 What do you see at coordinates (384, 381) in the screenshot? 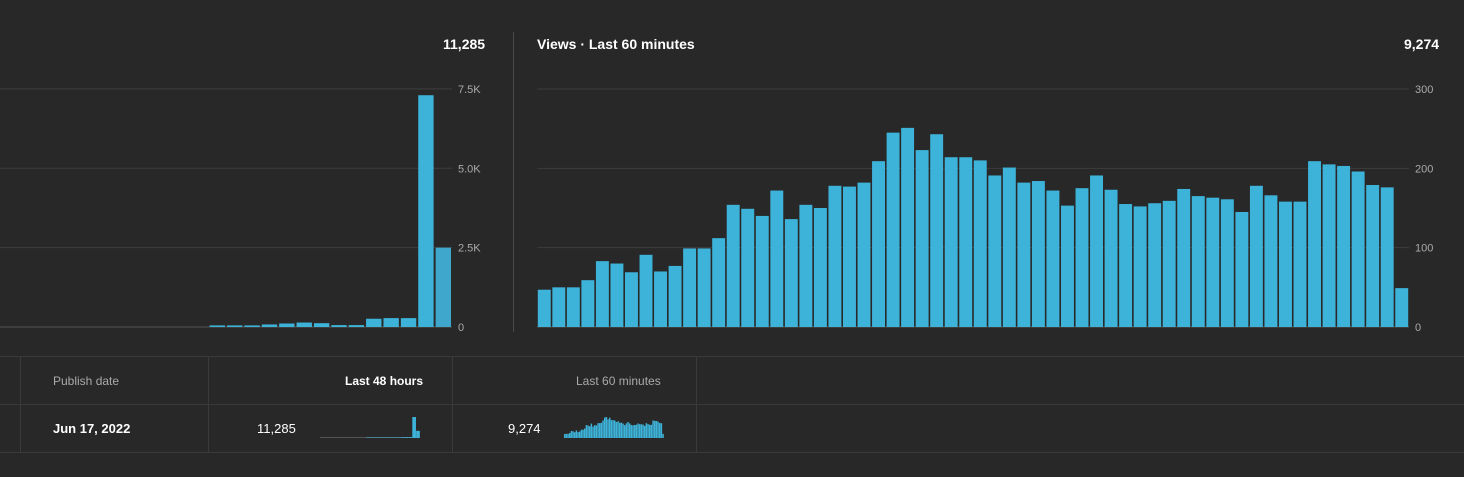
I see `header-last-48-hours: Last 48 hours` at bounding box center [384, 381].